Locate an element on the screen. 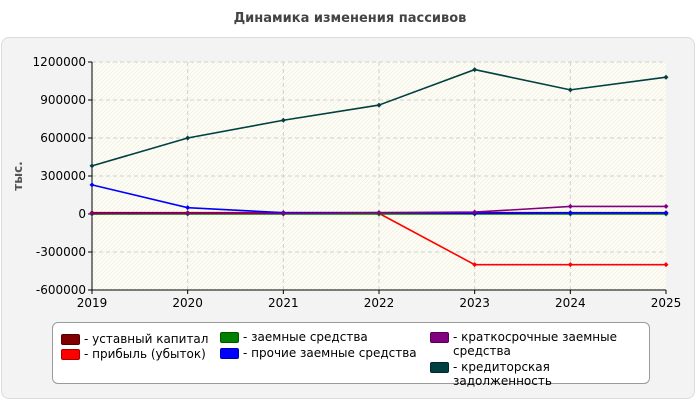  x-tick-label: 2023 is located at coordinates (474, 303).